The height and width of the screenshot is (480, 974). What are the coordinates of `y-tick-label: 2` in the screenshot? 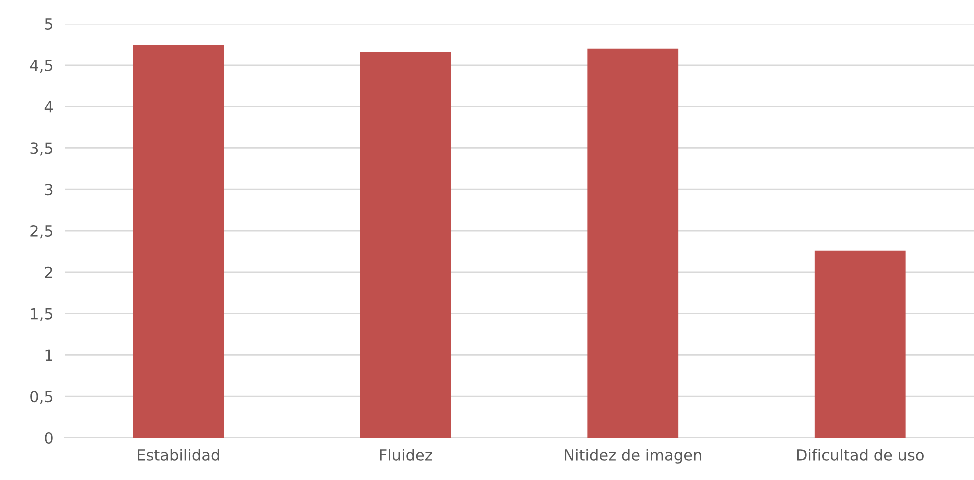 It's located at (48, 272).